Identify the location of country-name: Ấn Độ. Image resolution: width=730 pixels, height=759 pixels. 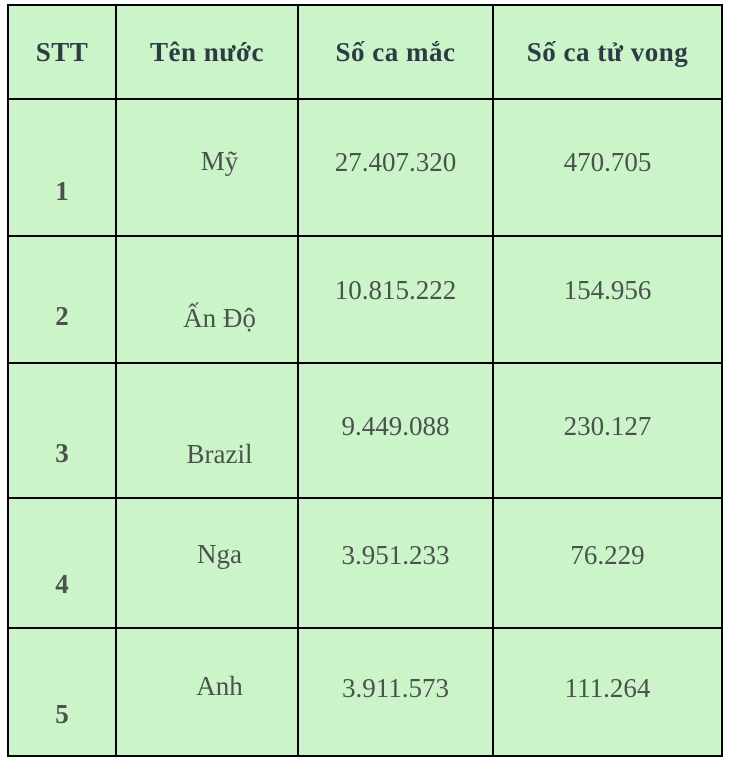
(219, 318).